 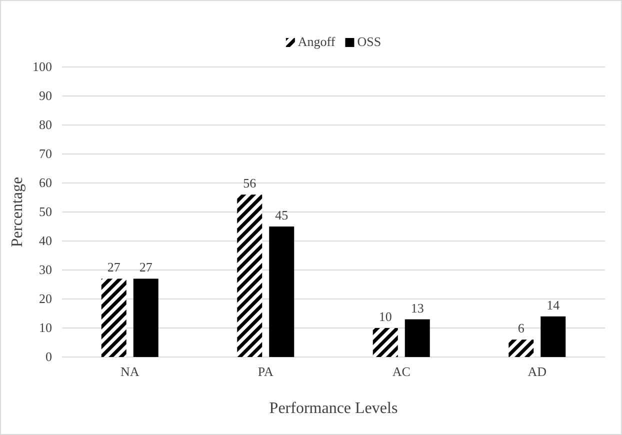 I want to click on y-tick-label: 50, so click(x=45, y=212).